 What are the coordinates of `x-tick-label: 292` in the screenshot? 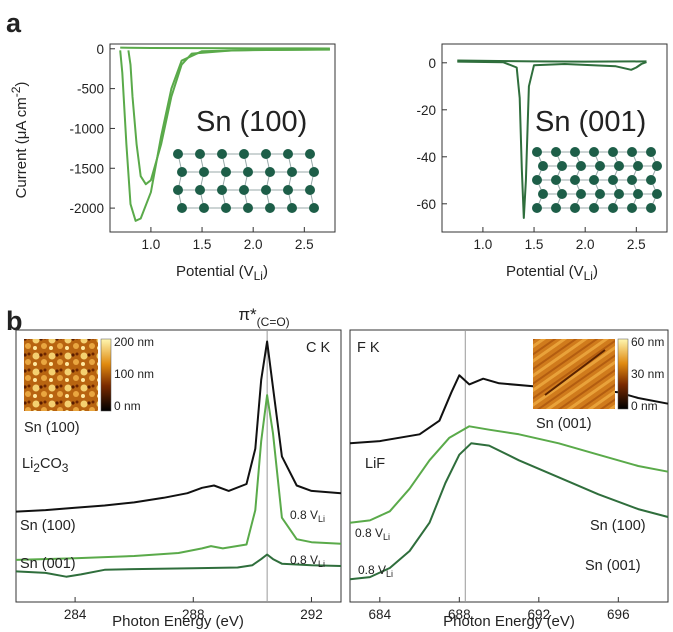 It's located at (311, 614).